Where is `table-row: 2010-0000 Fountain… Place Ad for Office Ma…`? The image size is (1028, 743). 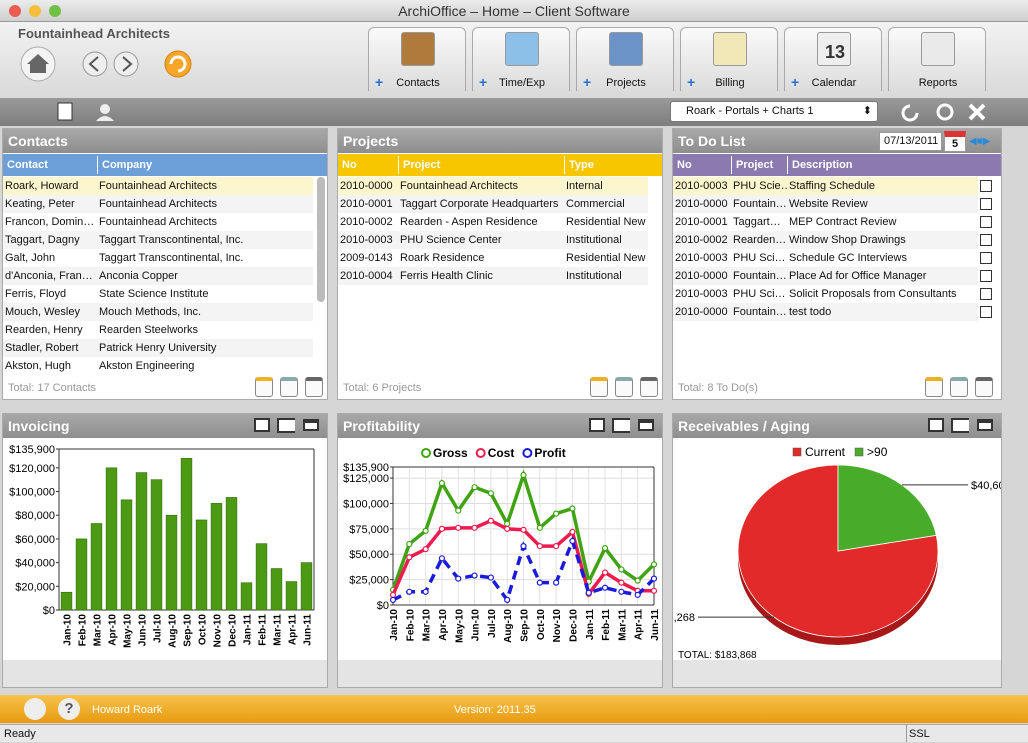 table-row: 2010-0000 Fountain… Place Ad for Office Ma… is located at coordinates (825, 276).